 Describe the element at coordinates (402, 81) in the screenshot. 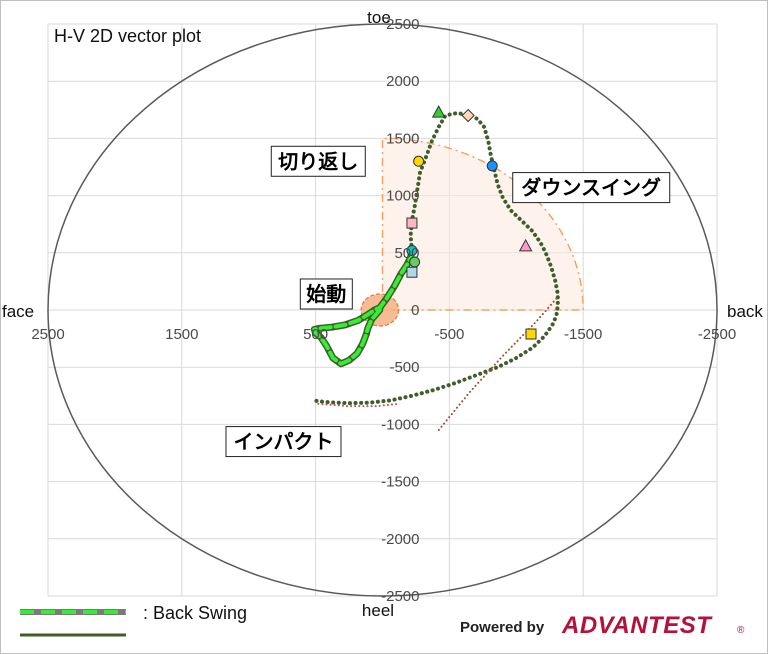

I see `y-tick-label-1: 2000` at that location.